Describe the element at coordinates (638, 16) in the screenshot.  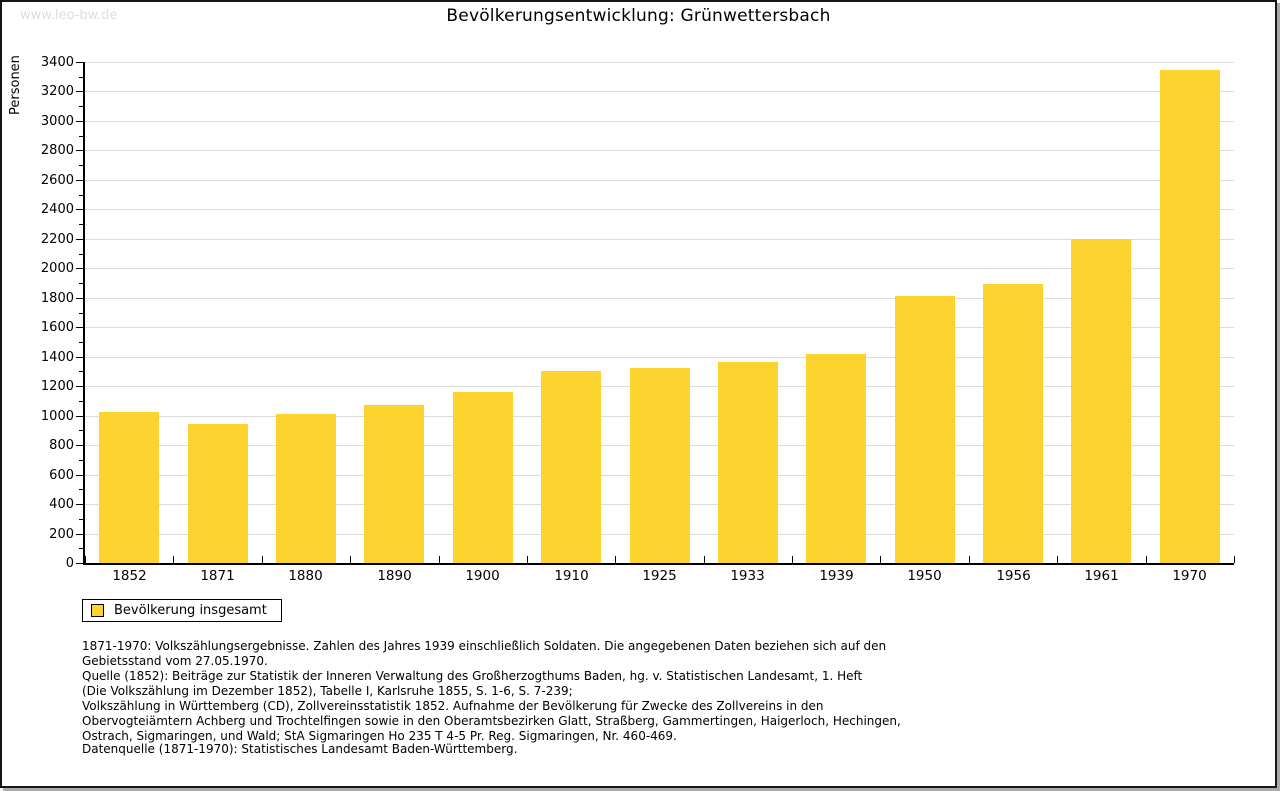
I see `chart-title: Bevölkerungsentwicklung: Grünwettersbach` at that location.